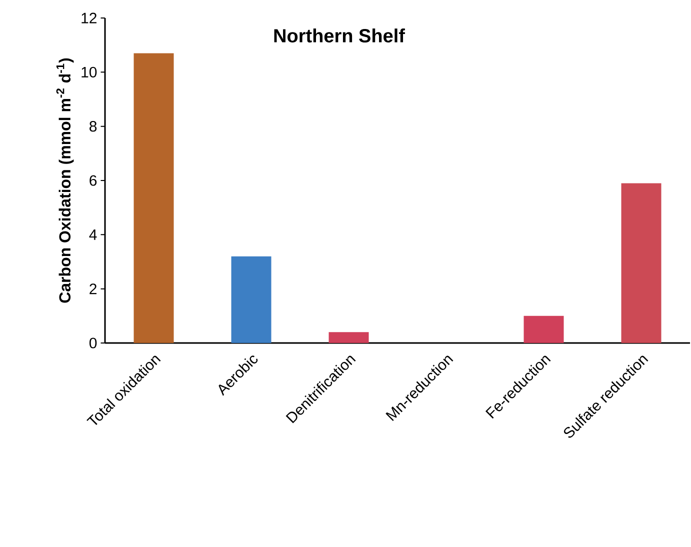  Describe the element at coordinates (93, 289) in the screenshot. I see `y-tick-label: 2` at that location.